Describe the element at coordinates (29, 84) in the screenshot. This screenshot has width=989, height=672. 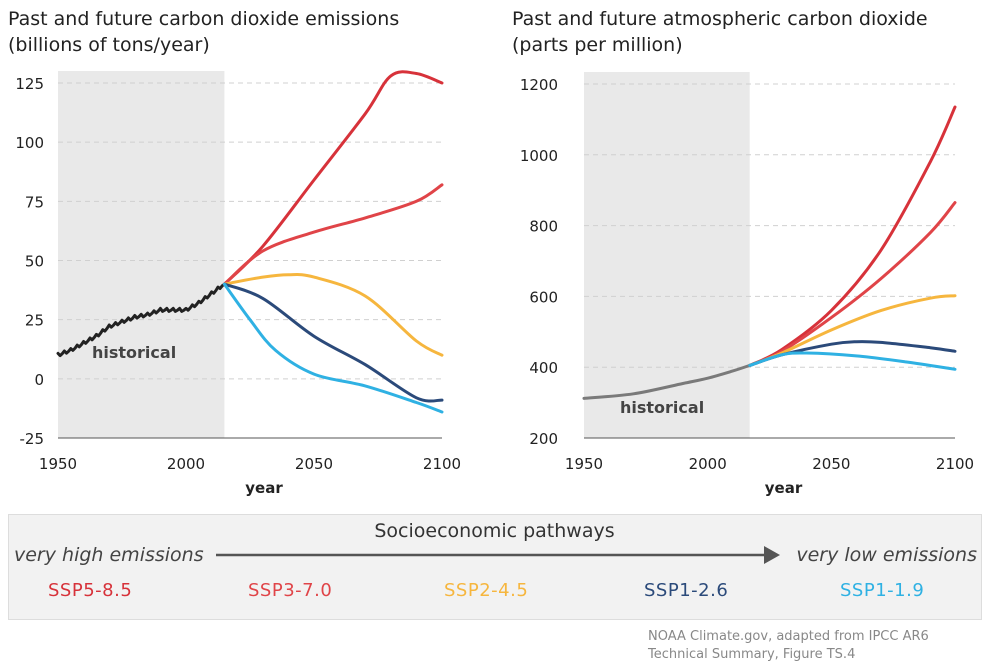
I see `left-y-tick-label: 125` at that location.